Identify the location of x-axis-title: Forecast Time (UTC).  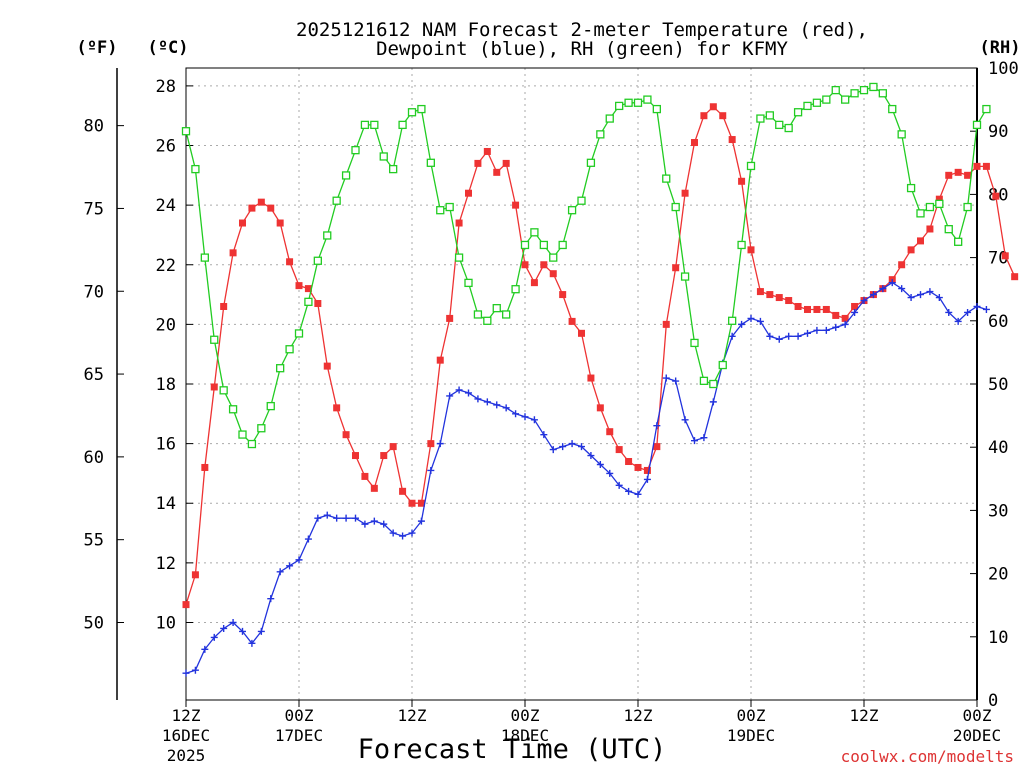
(512, 749).